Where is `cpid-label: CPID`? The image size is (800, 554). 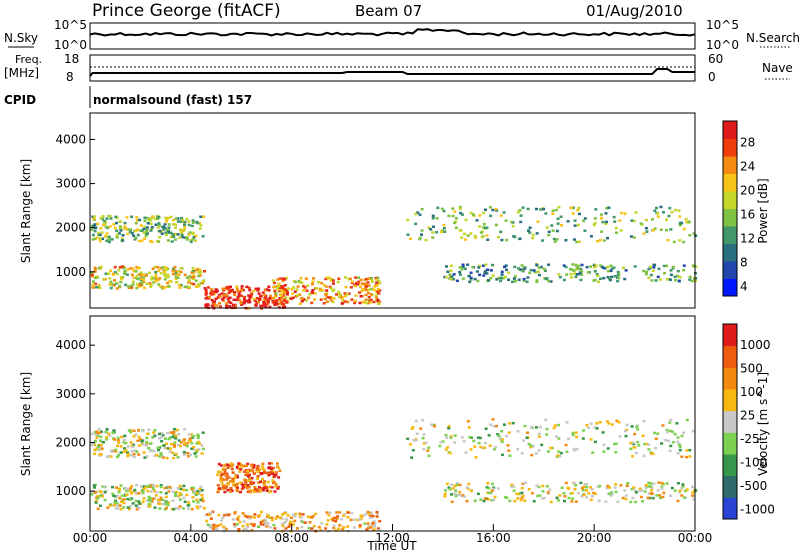
cpid-label: CPID is located at coordinates (20, 100).